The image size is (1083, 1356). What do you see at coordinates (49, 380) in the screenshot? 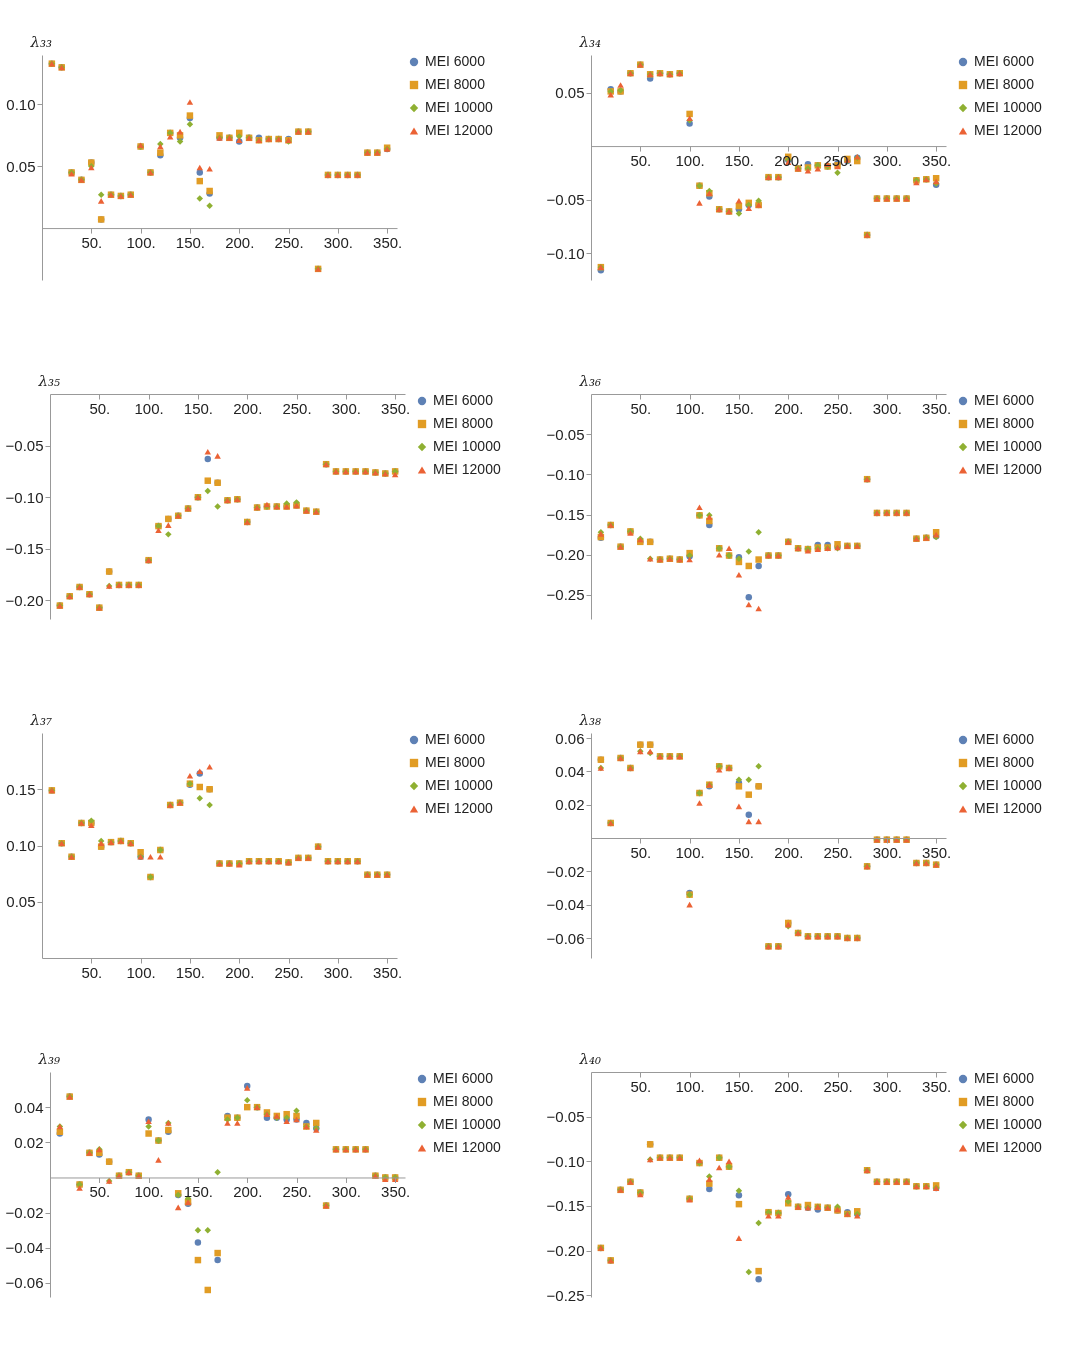
I see `y-axis-title: λ₃₅` at bounding box center [49, 380].